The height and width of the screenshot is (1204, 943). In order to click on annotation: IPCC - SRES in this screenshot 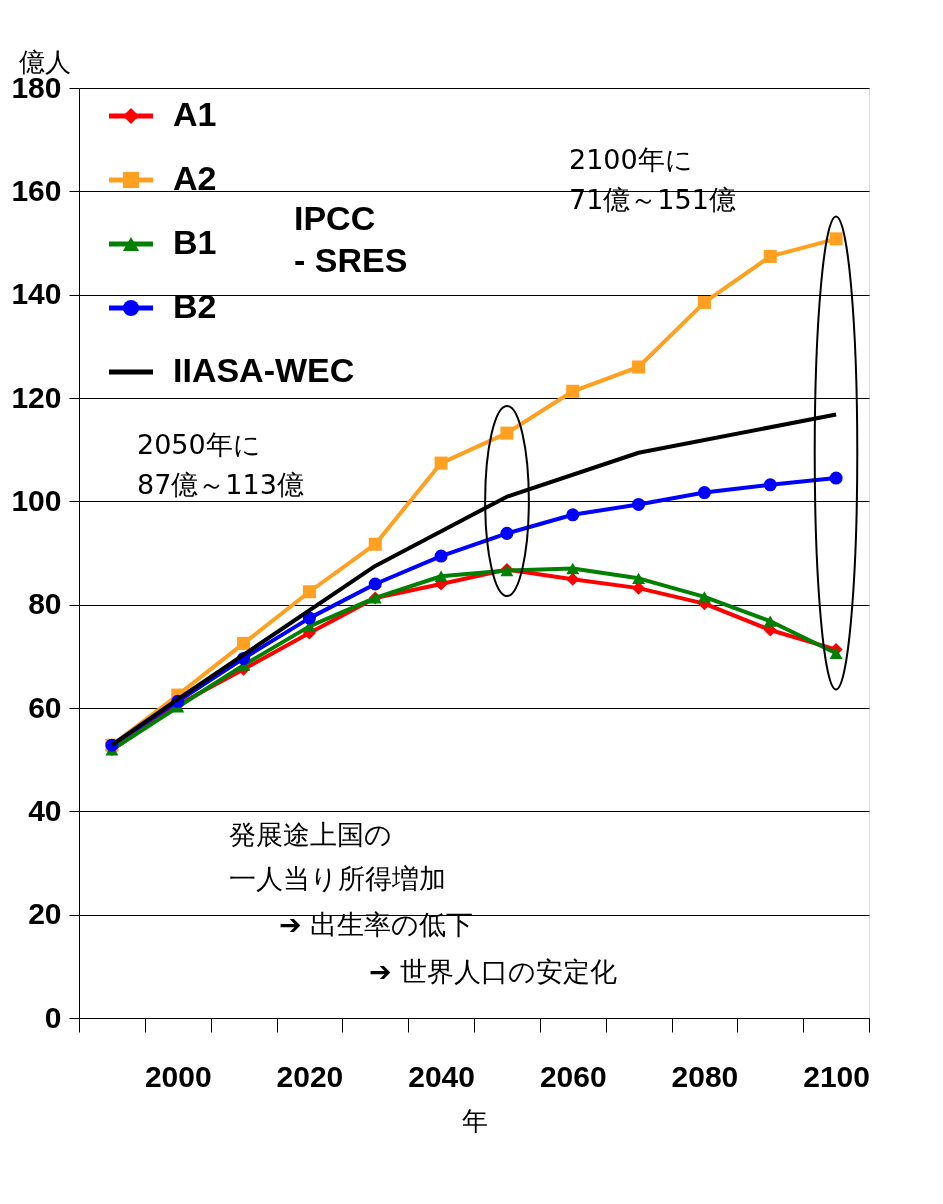, I will do `click(351, 239)`.